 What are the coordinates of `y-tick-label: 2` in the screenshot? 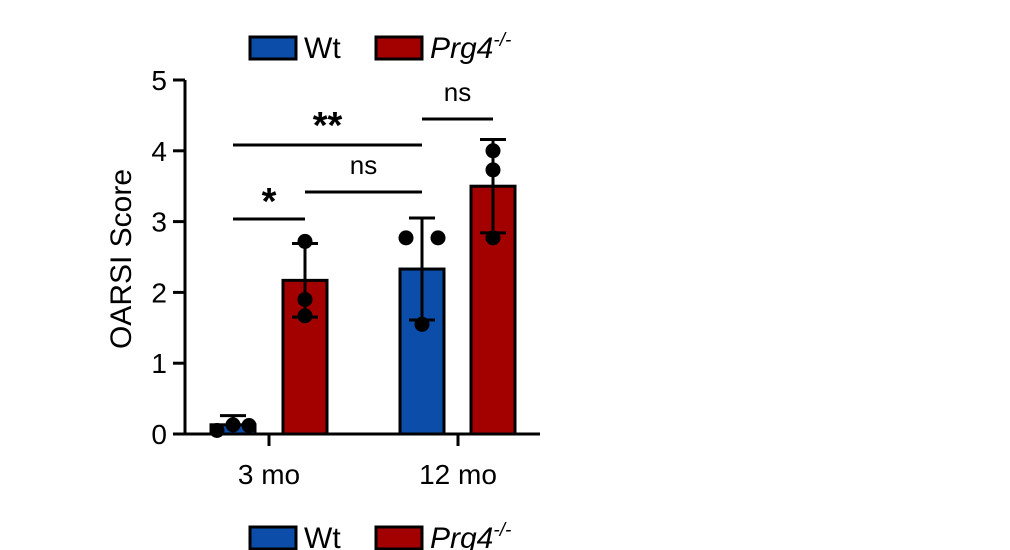 It's located at (159, 292).